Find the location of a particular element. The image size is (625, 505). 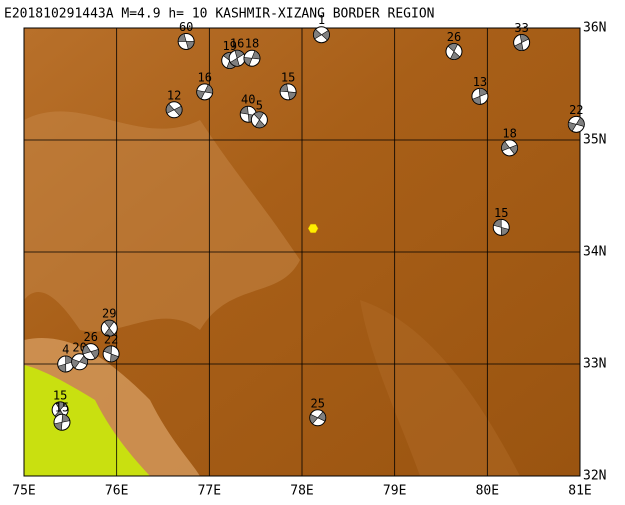

y-tick-label: 34N is located at coordinates (594, 252).